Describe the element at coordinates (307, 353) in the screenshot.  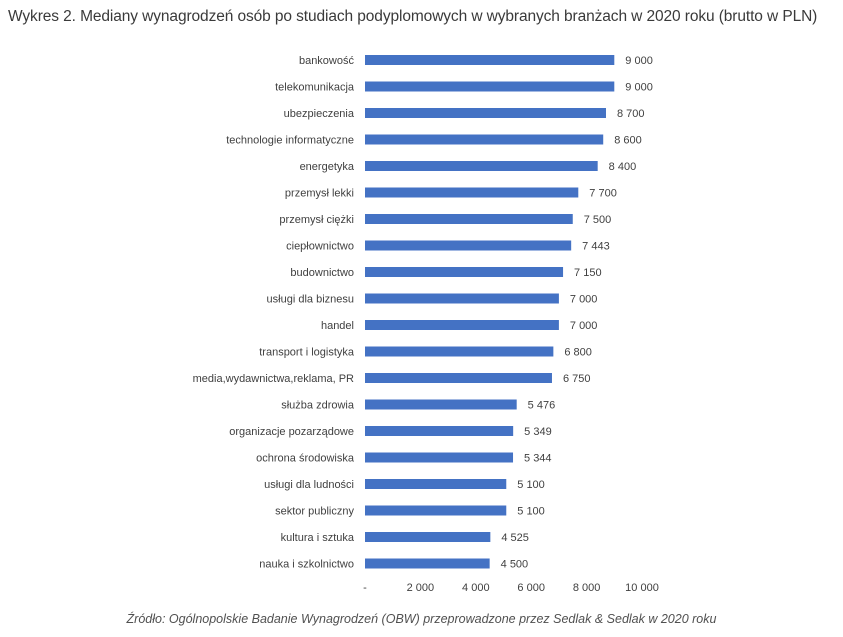
I see `category-label: transport i logistyka` at that location.